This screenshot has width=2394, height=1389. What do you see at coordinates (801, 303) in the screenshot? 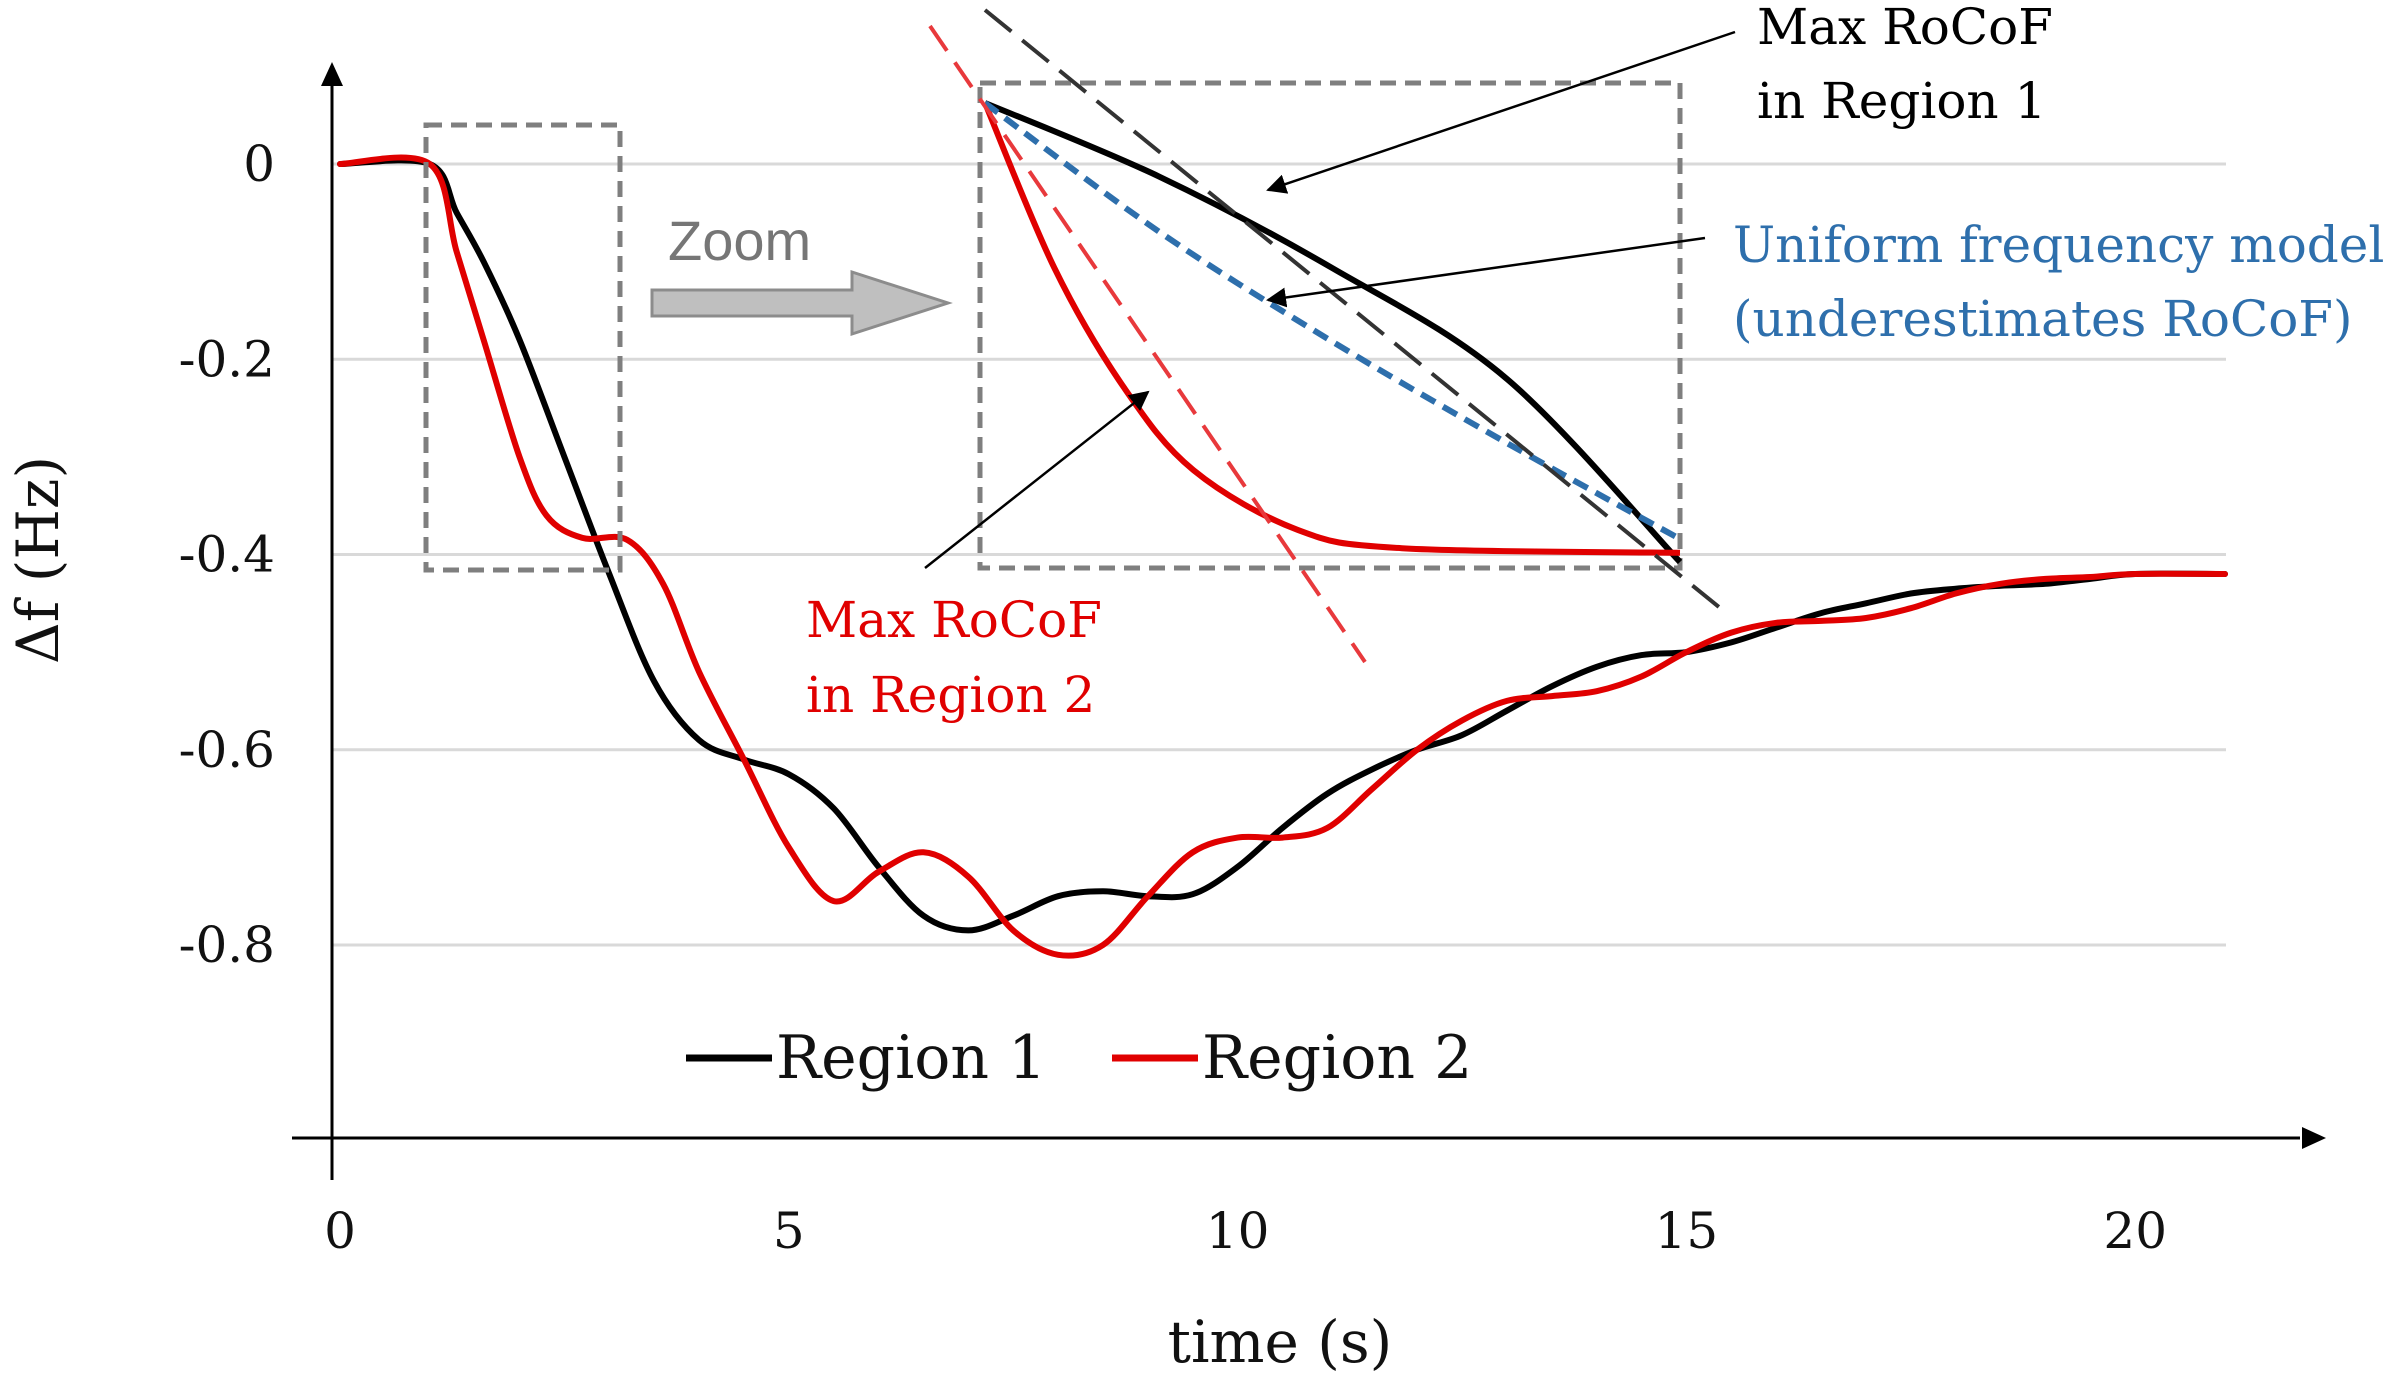
I see `zoom-arrow-icon` at bounding box center [801, 303].